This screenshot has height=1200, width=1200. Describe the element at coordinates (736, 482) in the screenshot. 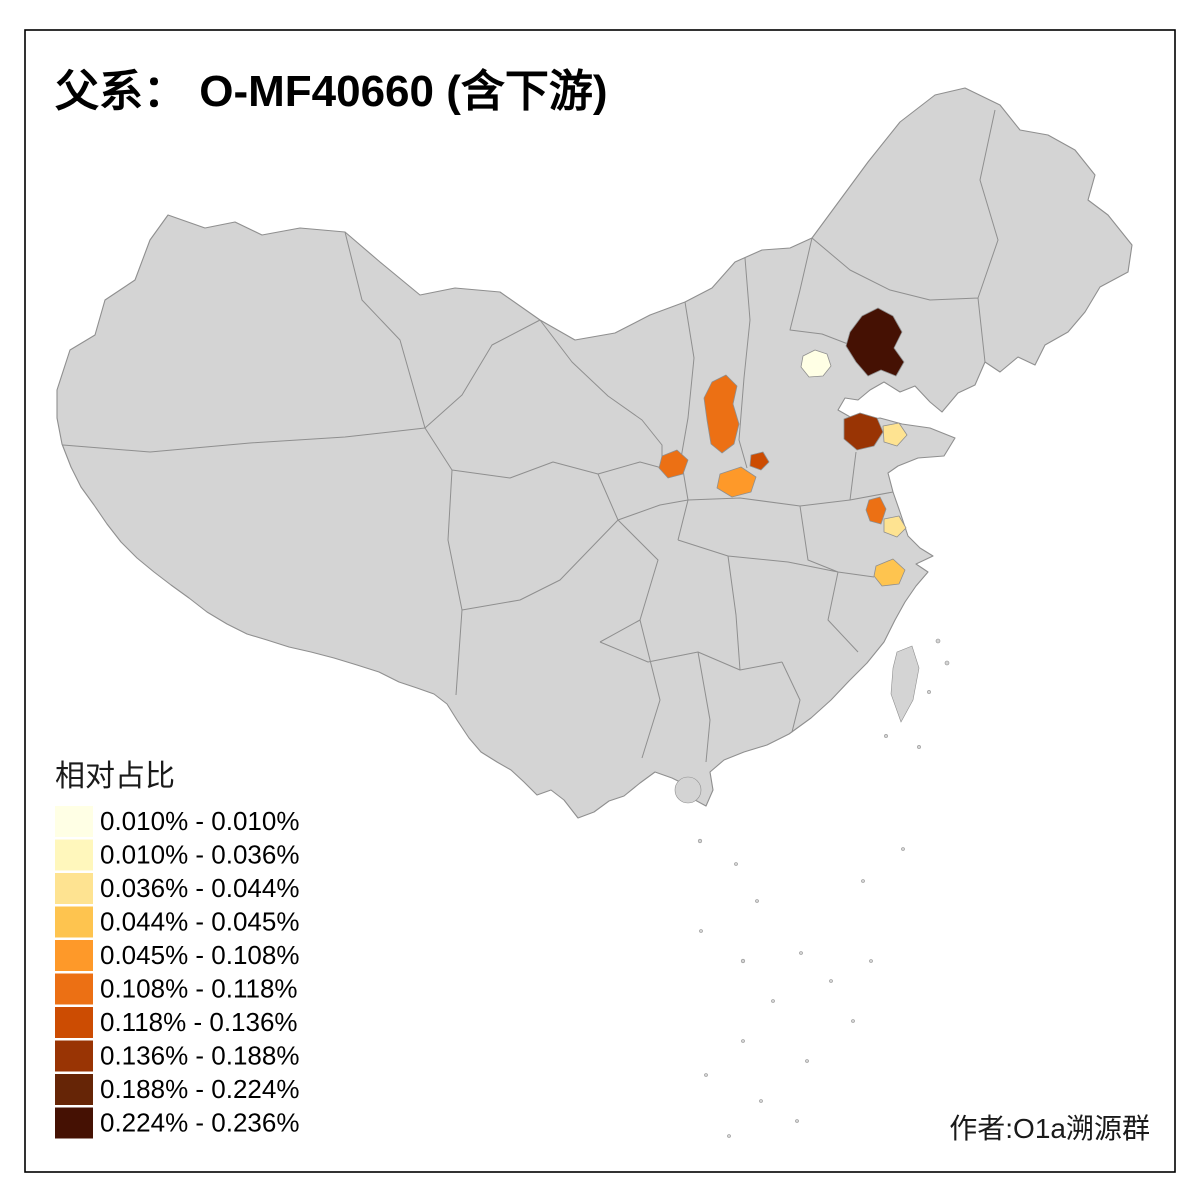

I see `region-shaanxi-central` at that location.